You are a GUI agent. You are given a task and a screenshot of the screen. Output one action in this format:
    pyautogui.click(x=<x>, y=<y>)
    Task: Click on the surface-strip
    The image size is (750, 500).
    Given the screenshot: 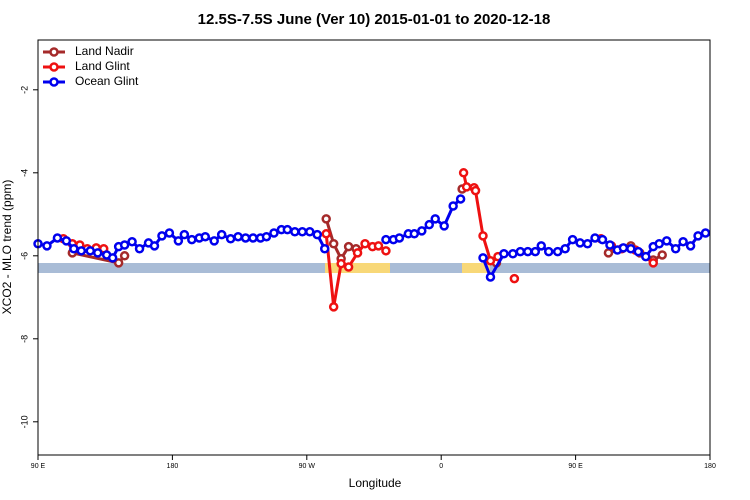 What is the action you would take?
    pyautogui.click(x=374, y=268)
    